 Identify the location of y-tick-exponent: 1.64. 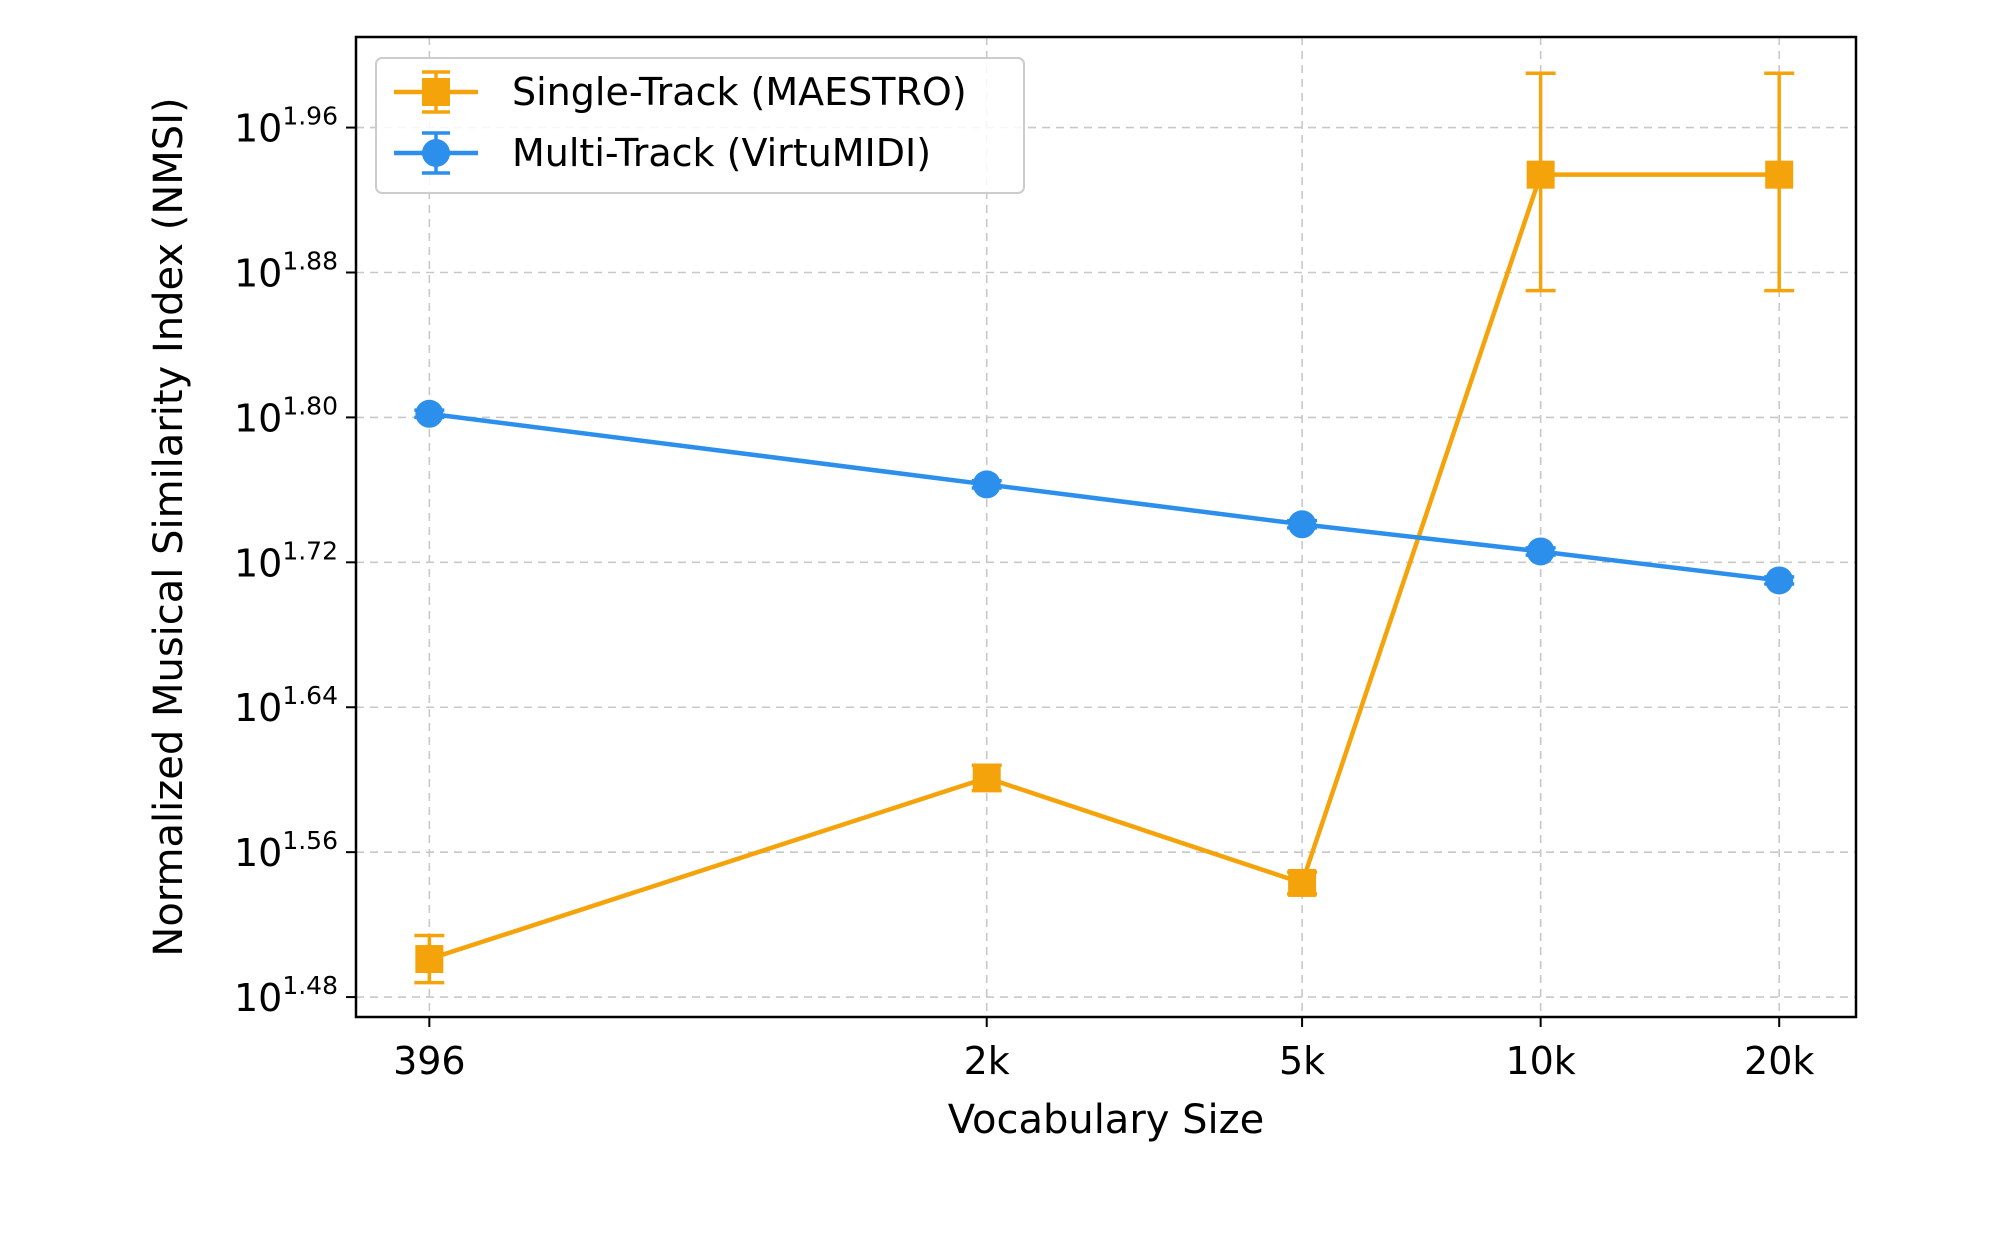
(310, 695).